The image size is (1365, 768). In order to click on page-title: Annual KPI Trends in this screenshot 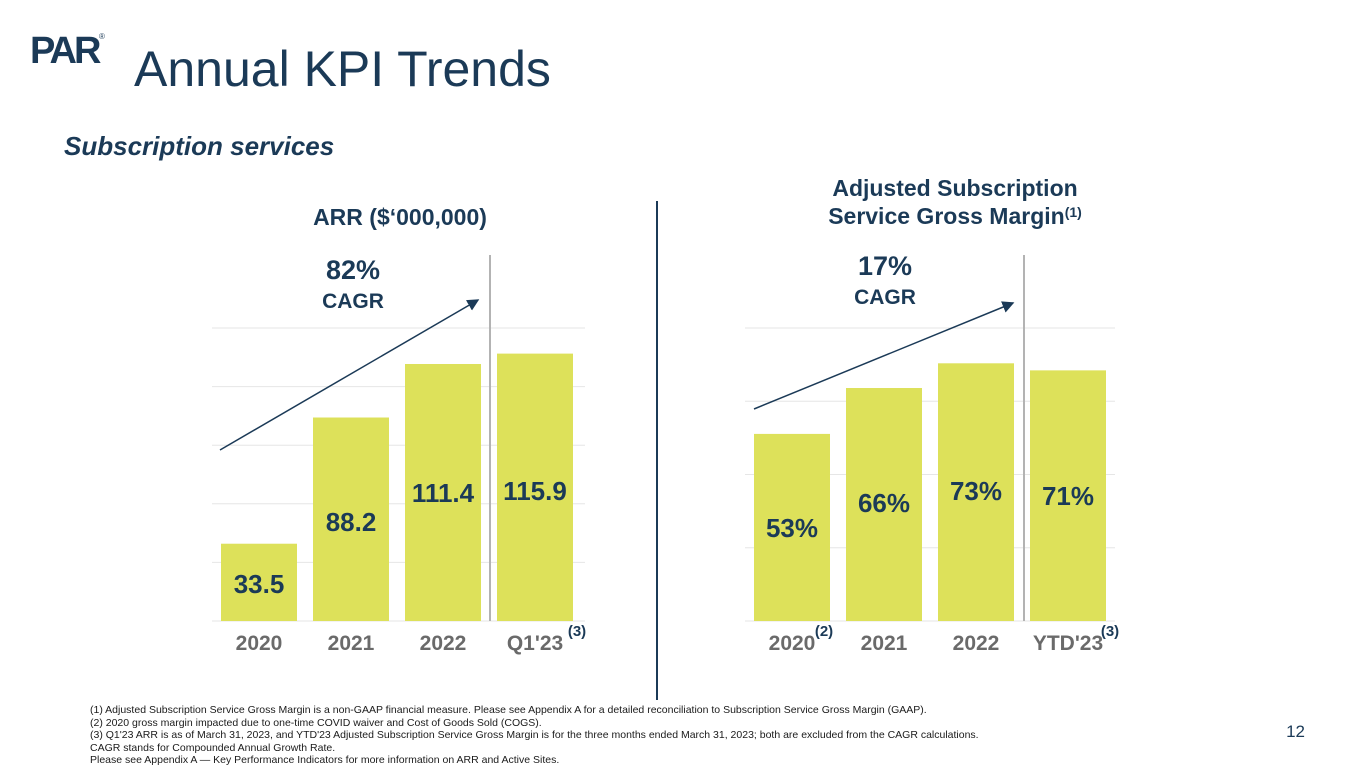, I will do `click(342, 69)`.